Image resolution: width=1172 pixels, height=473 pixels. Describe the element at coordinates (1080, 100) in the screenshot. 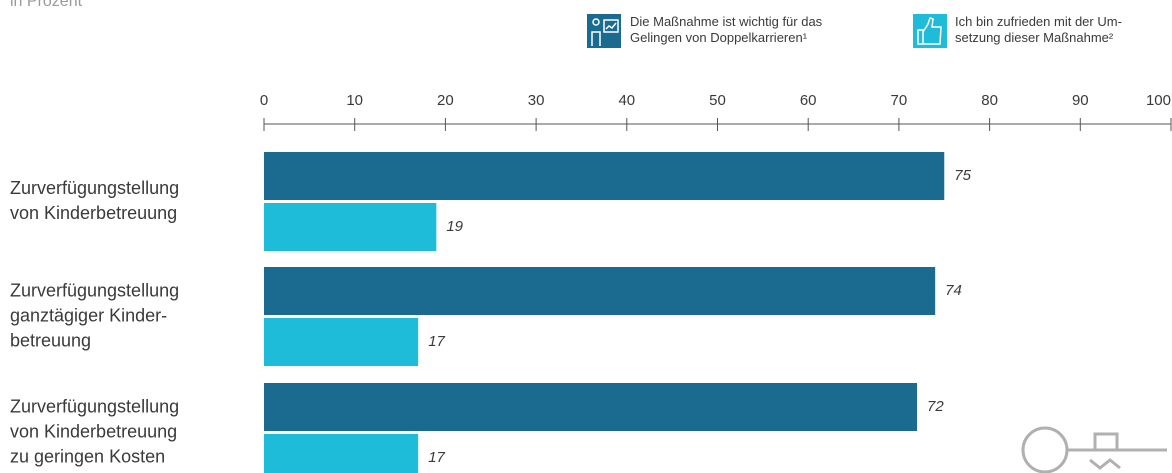

I see `x-tick-label: 90` at that location.